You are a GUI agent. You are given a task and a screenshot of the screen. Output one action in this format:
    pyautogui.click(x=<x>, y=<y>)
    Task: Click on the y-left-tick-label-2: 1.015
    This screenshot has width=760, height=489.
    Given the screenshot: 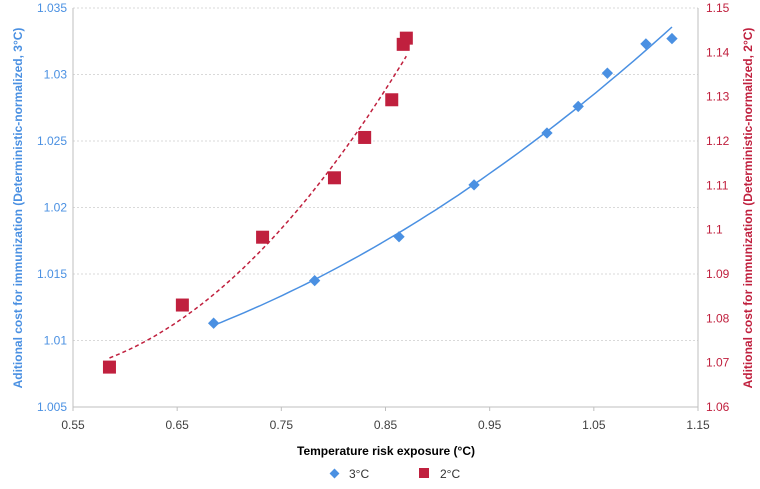 What is the action you would take?
    pyautogui.click(x=52, y=274)
    